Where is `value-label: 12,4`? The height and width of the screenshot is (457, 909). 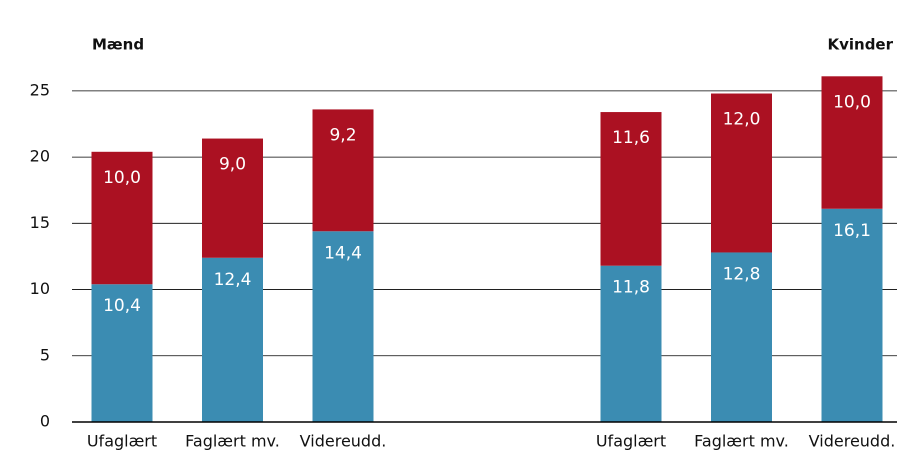
value-label: 12,4 is located at coordinates (233, 280).